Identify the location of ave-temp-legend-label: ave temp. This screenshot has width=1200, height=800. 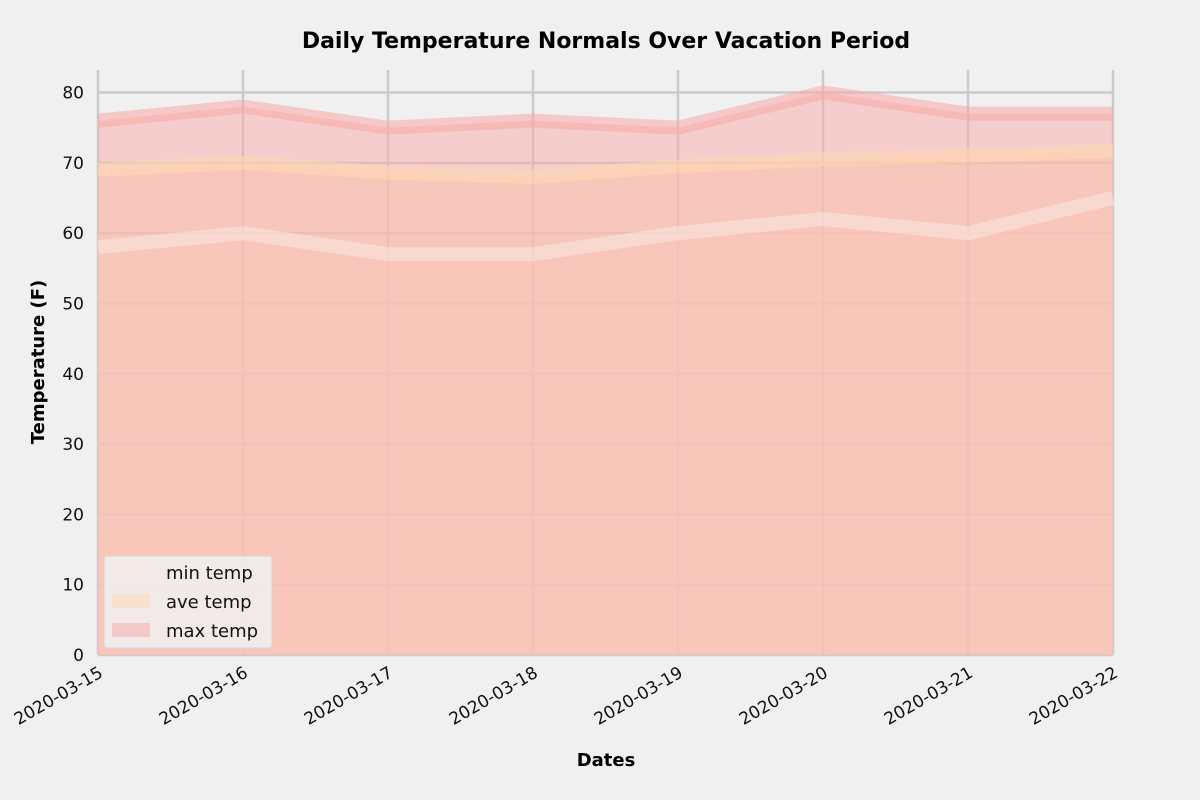
(209, 602).